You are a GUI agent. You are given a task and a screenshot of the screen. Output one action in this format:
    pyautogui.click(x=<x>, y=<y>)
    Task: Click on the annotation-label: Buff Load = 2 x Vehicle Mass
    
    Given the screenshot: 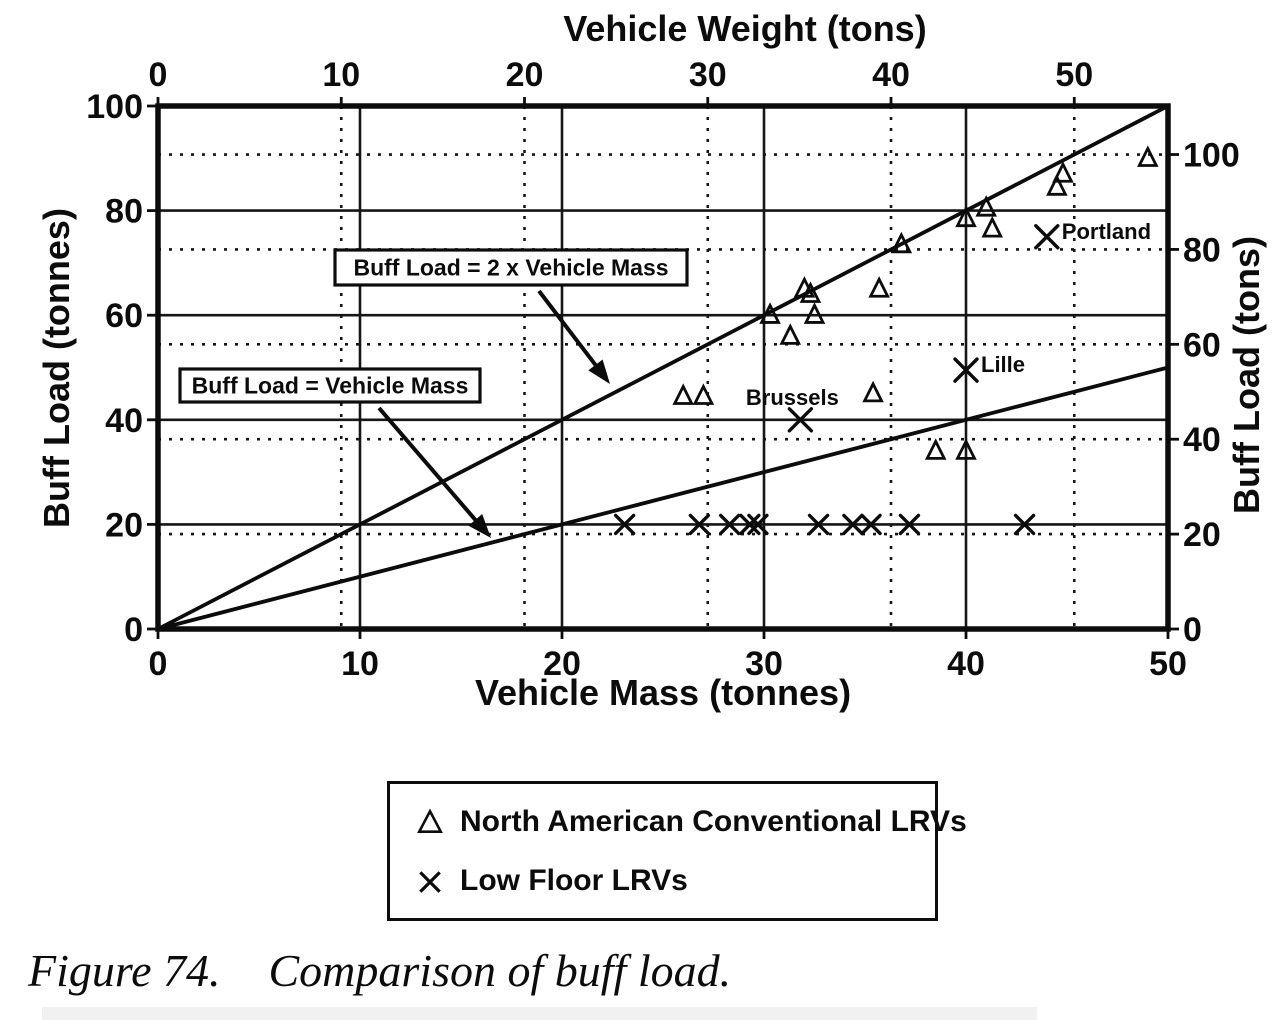 What is the action you would take?
    pyautogui.click(x=510, y=268)
    